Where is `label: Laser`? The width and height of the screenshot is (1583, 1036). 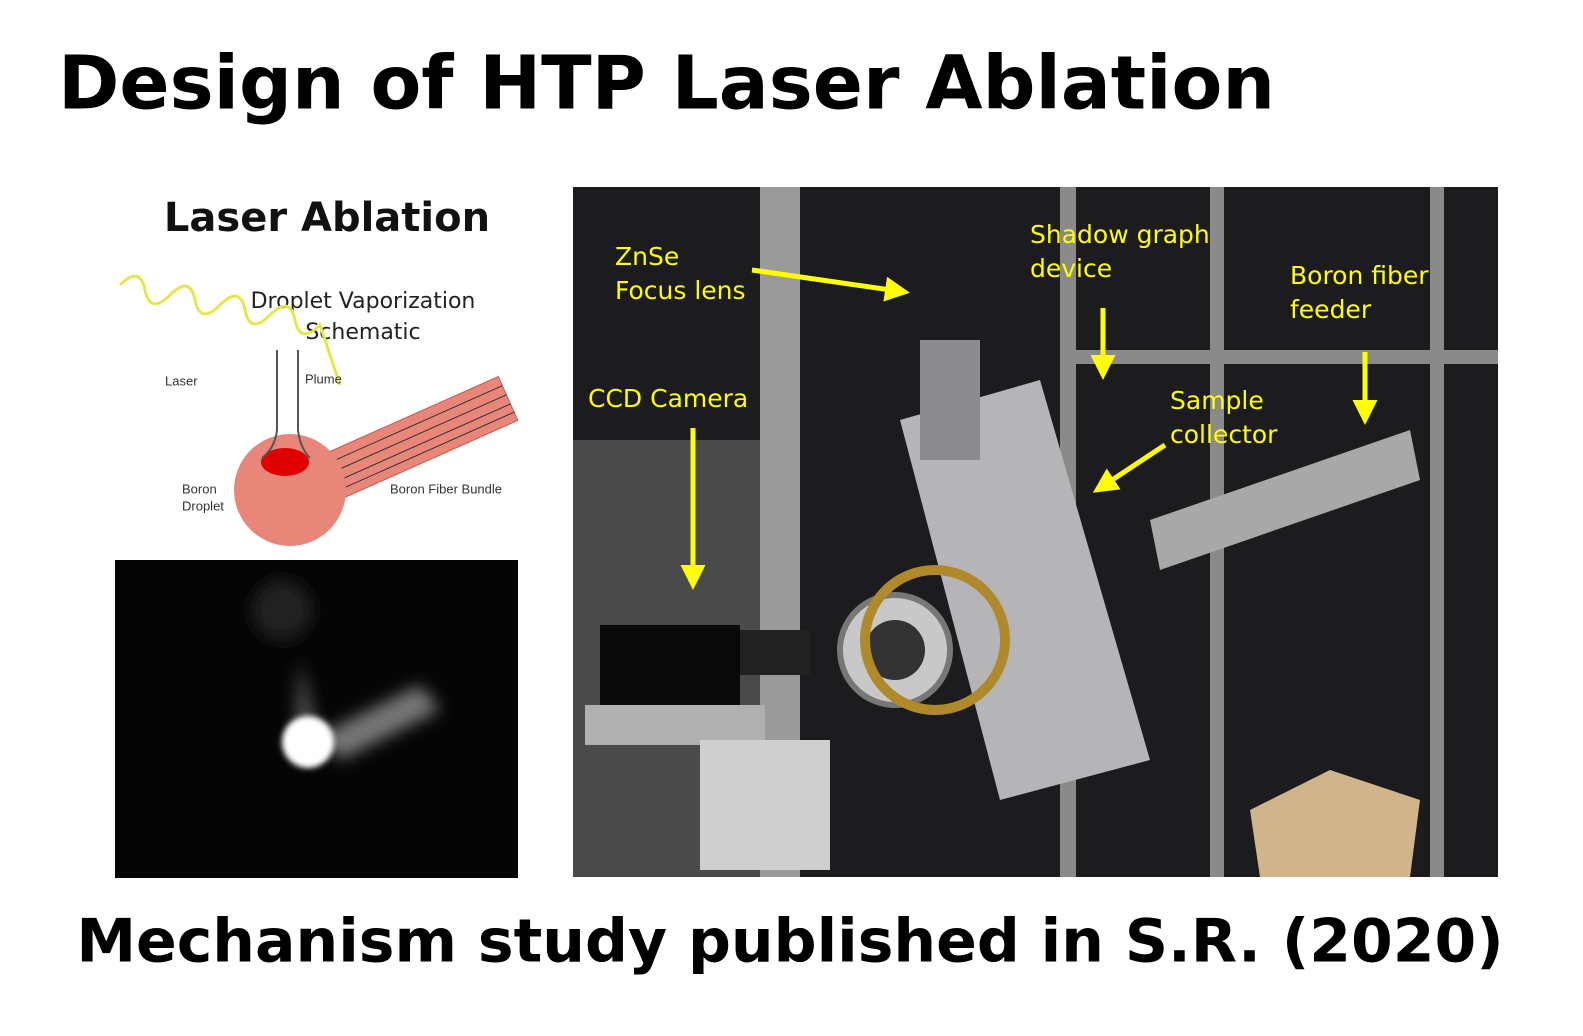 label: Laser is located at coordinates (181, 380).